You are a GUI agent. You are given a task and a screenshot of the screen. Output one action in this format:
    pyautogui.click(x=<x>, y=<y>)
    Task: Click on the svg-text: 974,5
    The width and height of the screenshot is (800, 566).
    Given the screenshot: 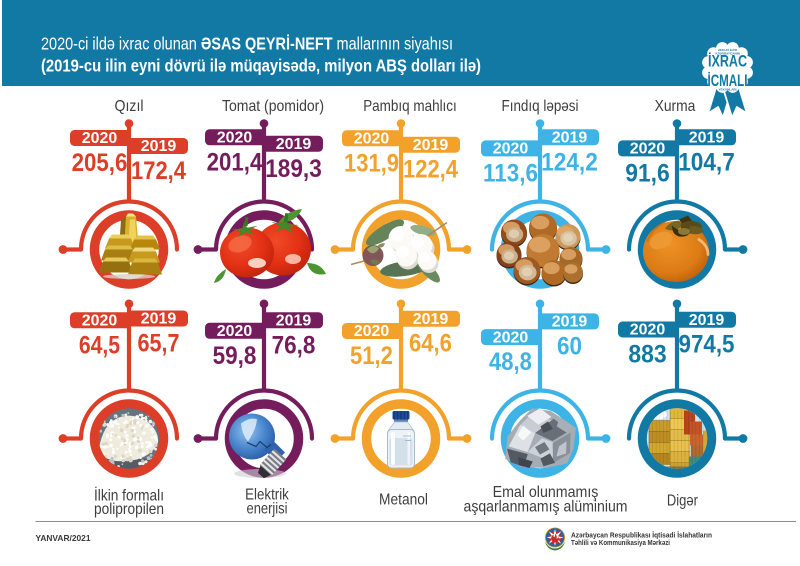 What is the action you would take?
    pyautogui.click(x=707, y=345)
    